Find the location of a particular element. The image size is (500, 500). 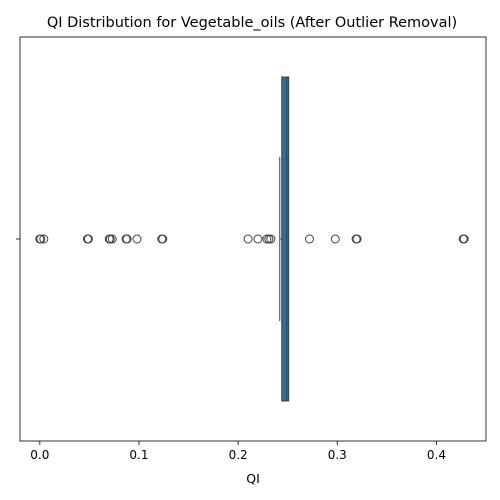

x-tick-label: 0.1 is located at coordinates (138, 455).